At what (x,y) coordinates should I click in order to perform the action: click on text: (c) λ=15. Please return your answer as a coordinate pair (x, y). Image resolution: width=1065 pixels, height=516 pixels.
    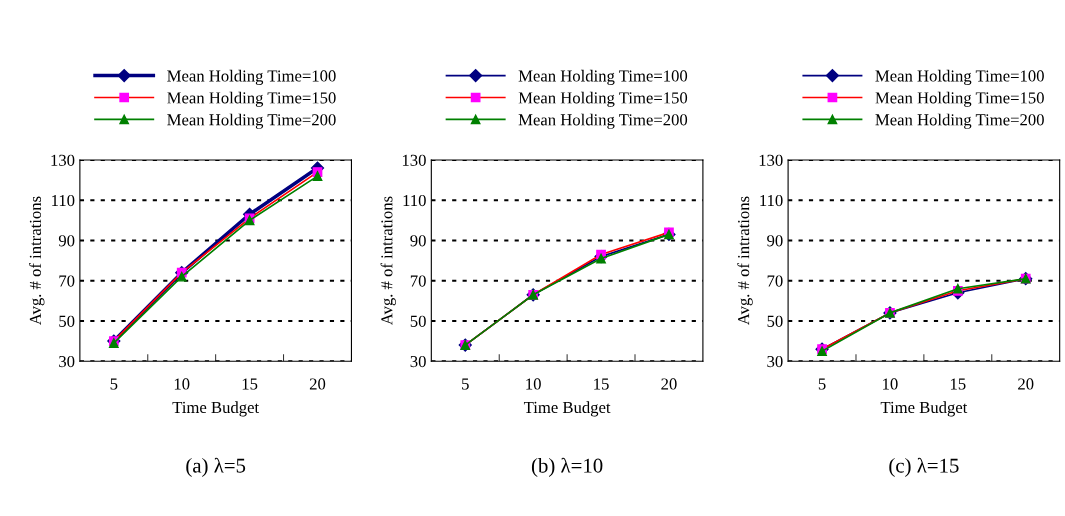
    Looking at the image, I should click on (924, 467).